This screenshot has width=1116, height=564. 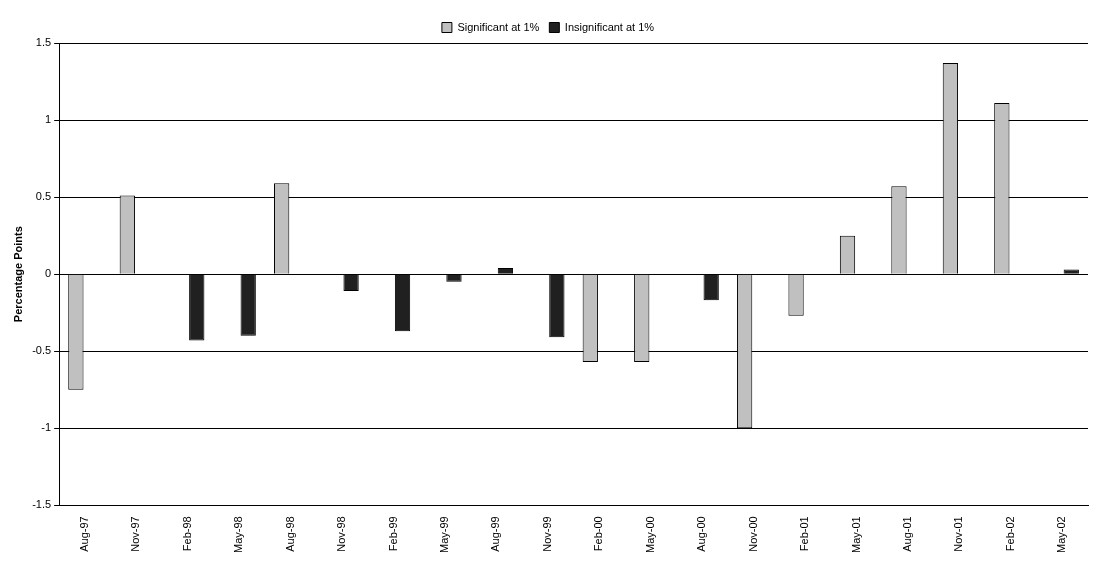 What do you see at coordinates (906, 534) in the screenshot?
I see `x-tick-label: Aug-01` at bounding box center [906, 534].